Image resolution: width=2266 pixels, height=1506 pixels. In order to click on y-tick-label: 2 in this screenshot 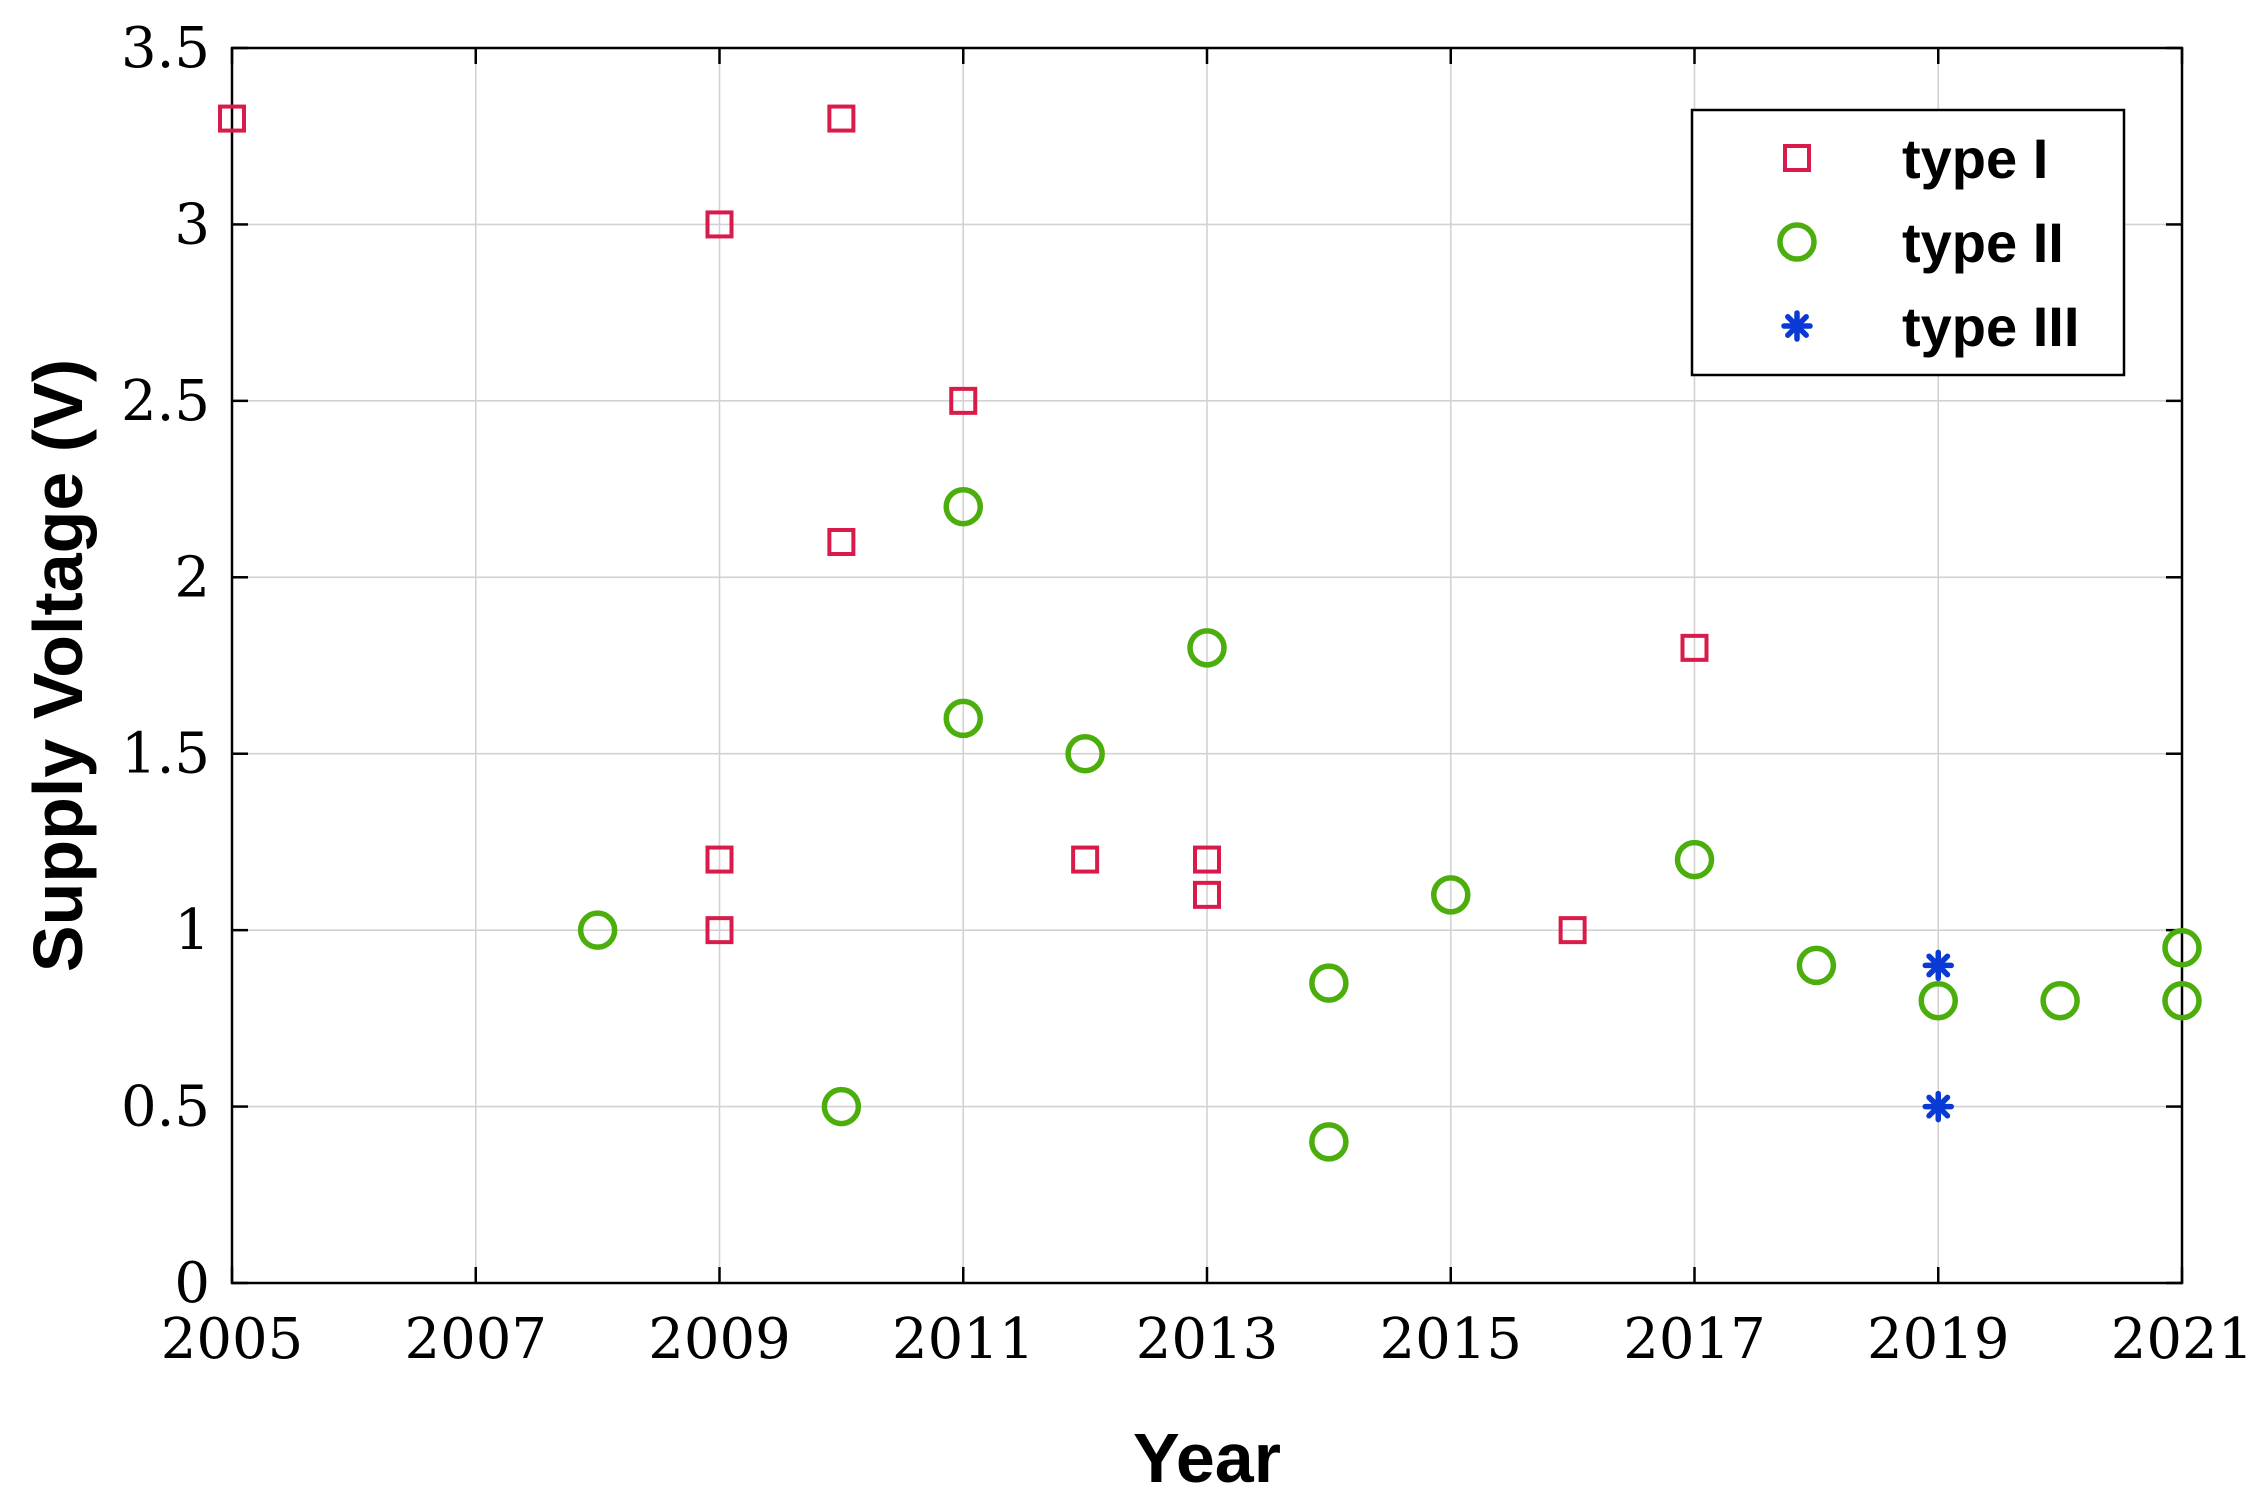, I will do `click(192, 577)`.